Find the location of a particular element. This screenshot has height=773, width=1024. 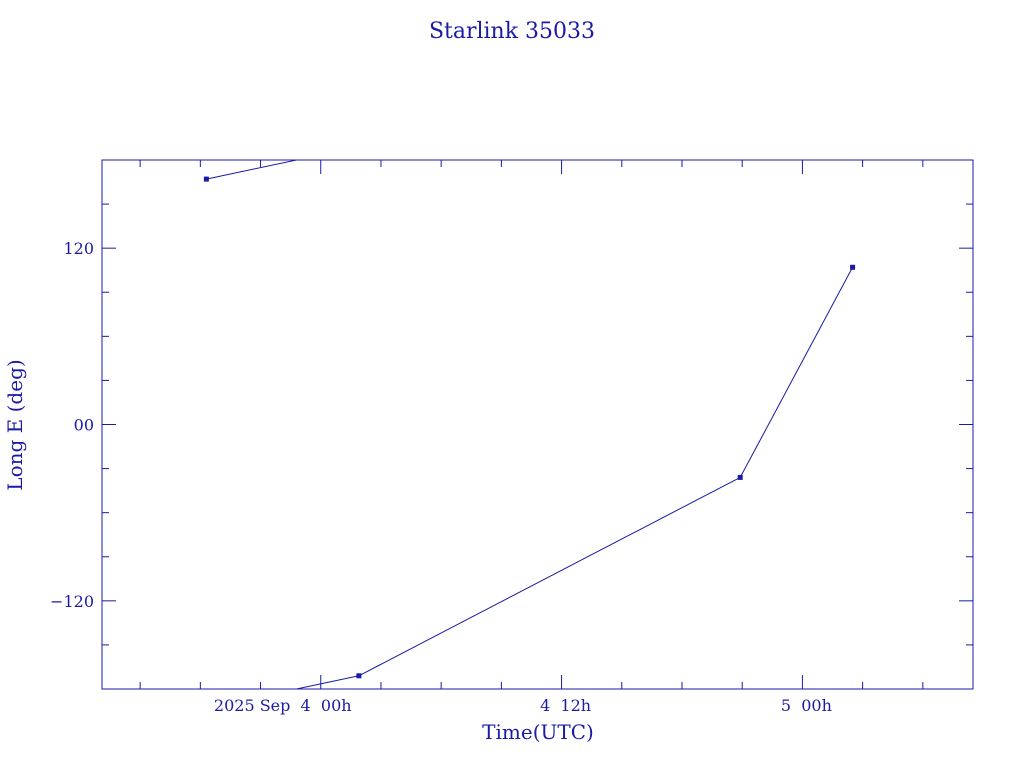

chart-title: Starlink 35033 is located at coordinates (512, 31).